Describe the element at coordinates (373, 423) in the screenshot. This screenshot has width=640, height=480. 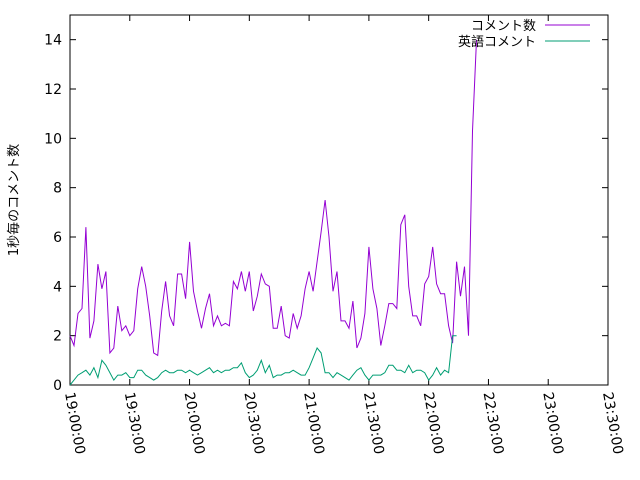
I see `x-tick-label: 21:30:00` at that location.